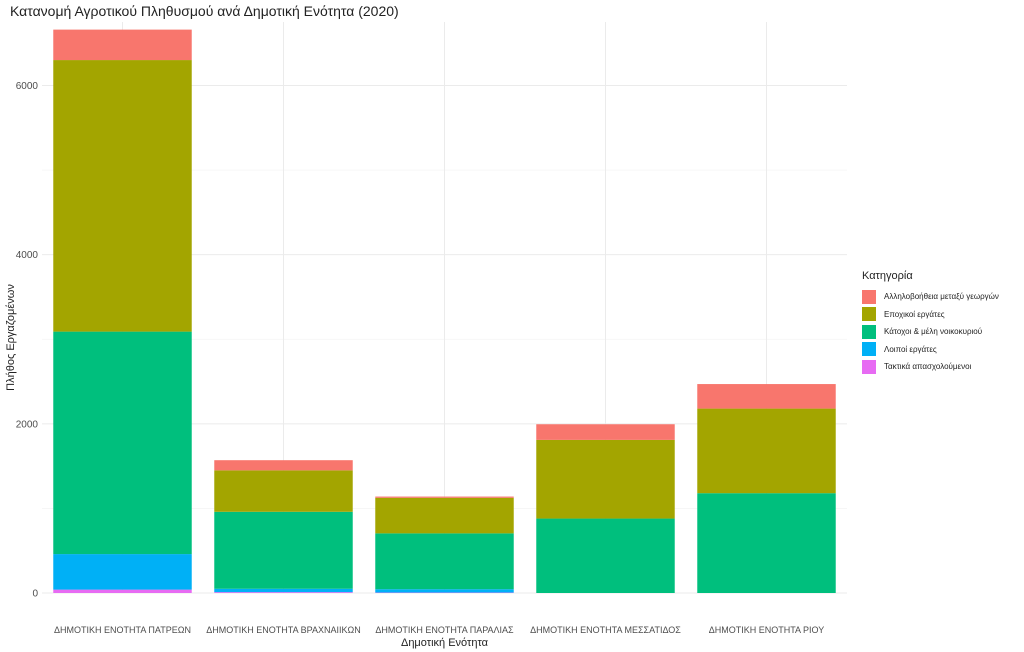  I want to click on y-tick-label: 4000, so click(27, 255).